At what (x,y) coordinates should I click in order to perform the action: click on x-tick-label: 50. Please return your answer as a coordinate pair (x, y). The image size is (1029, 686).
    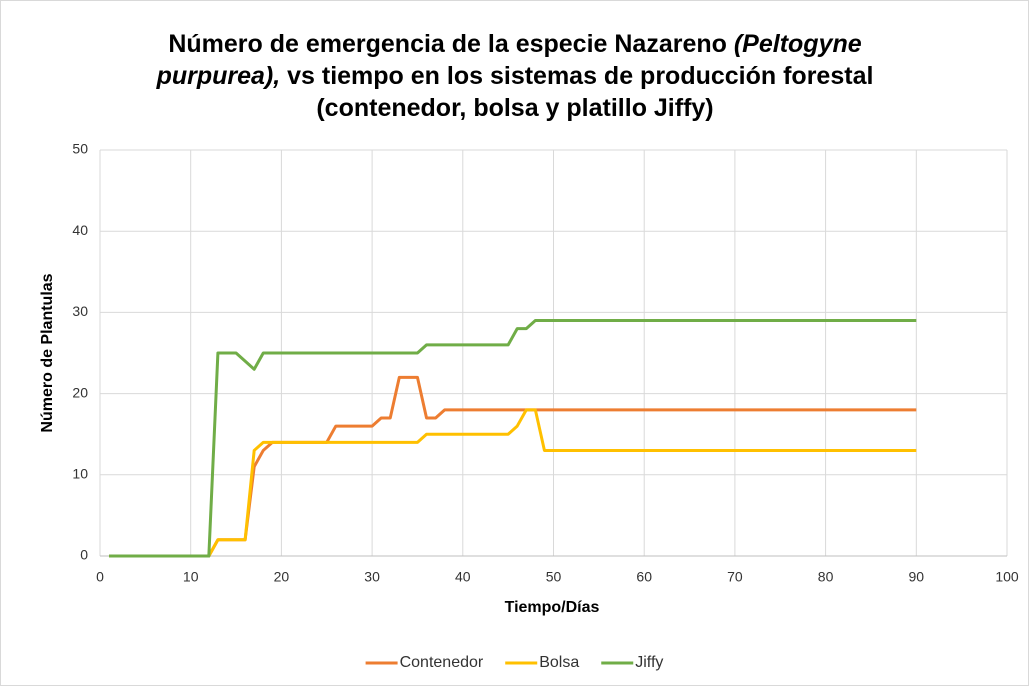
    Looking at the image, I should click on (554, 577).